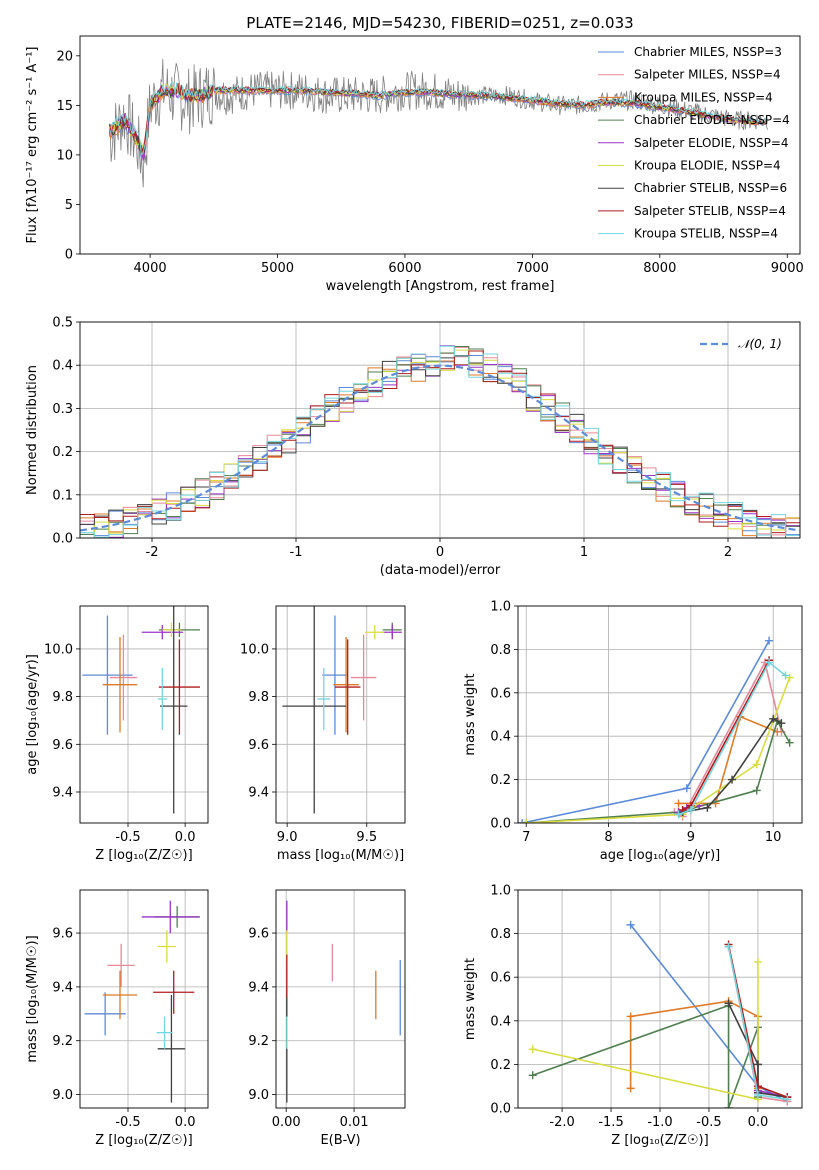 The height and width of the screenshot is (1170, 819). Describe the element at coordinates (500, 650) in the screenshot. I see `y-tick-label: 0.8` at that location.